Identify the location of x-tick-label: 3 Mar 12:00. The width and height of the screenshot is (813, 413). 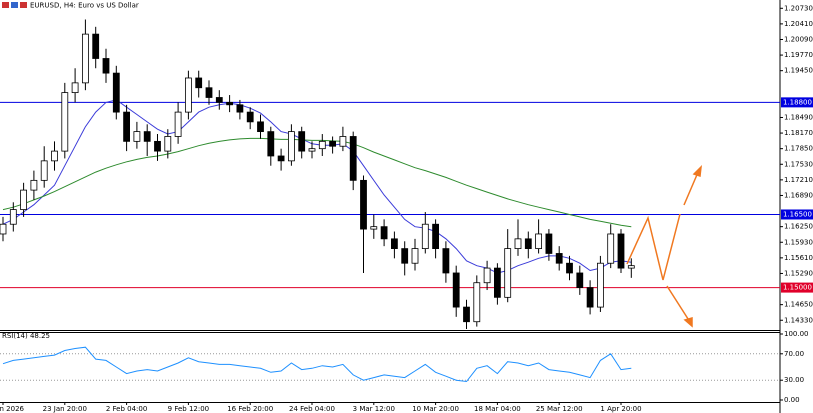
(374, 409).